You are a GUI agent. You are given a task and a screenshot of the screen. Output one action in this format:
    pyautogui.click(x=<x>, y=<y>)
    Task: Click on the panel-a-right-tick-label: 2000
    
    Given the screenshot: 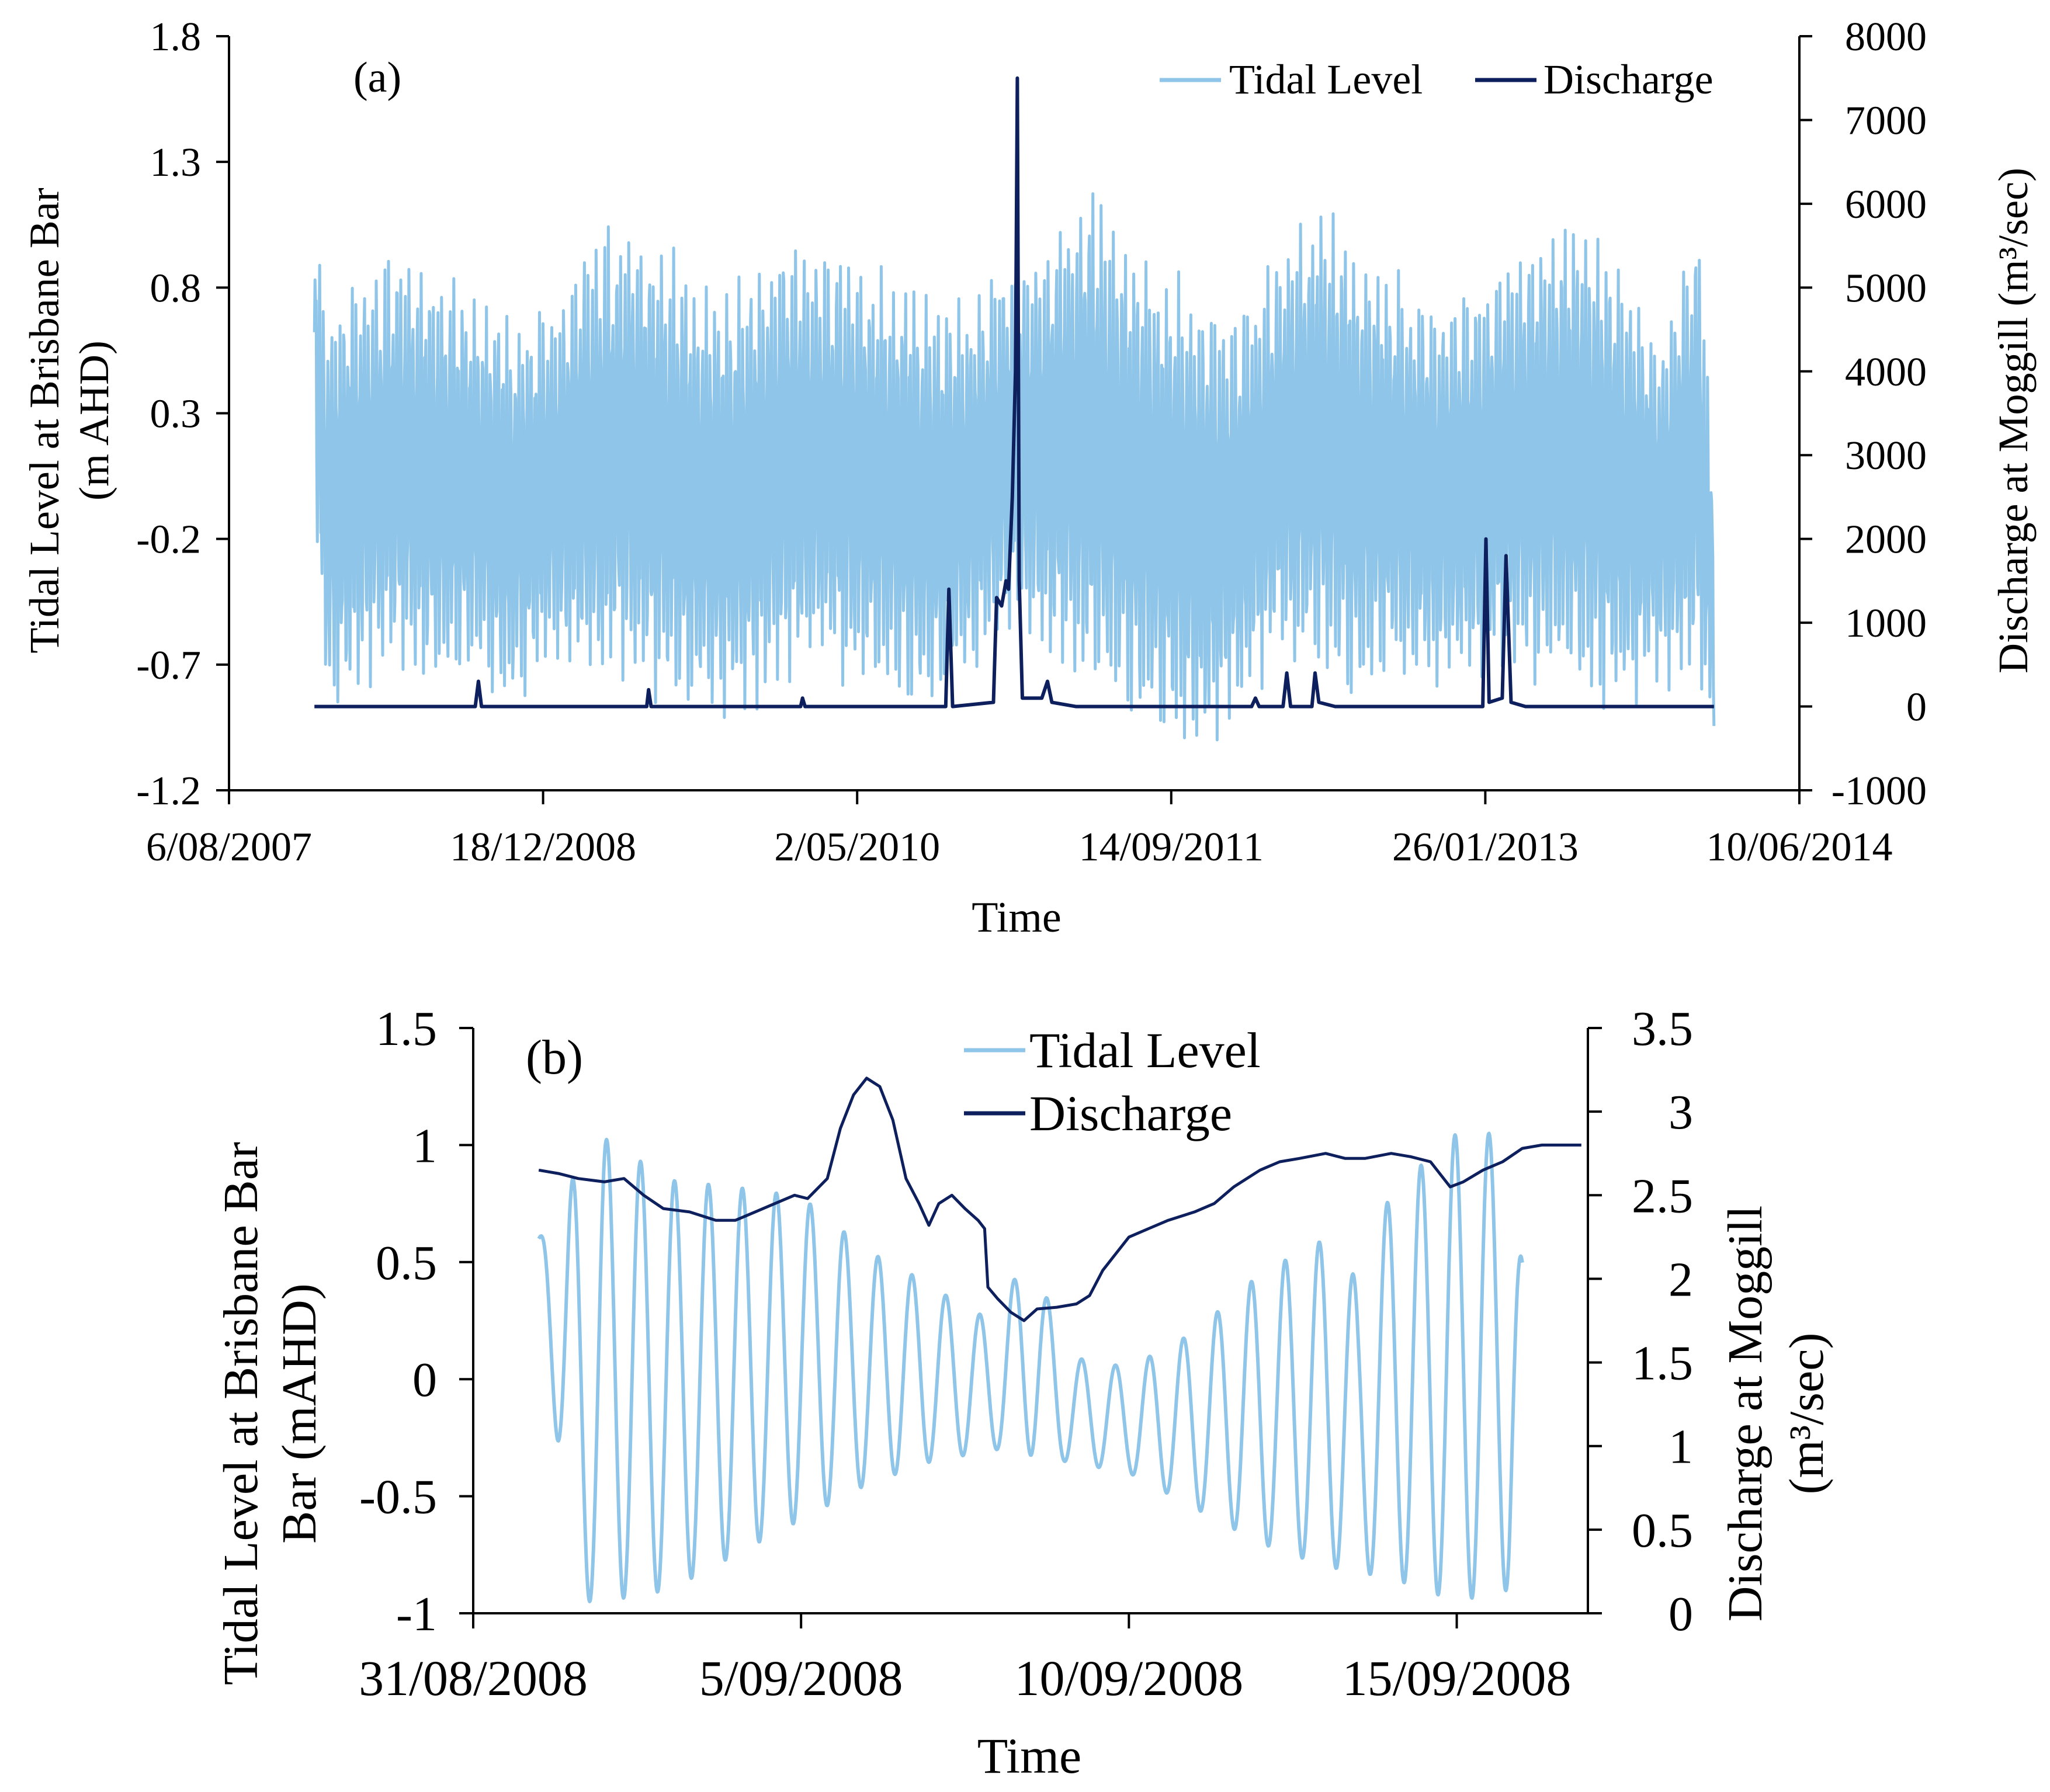 What is the action you would take?
    pyautogui.click(x=1886, y=540)
    